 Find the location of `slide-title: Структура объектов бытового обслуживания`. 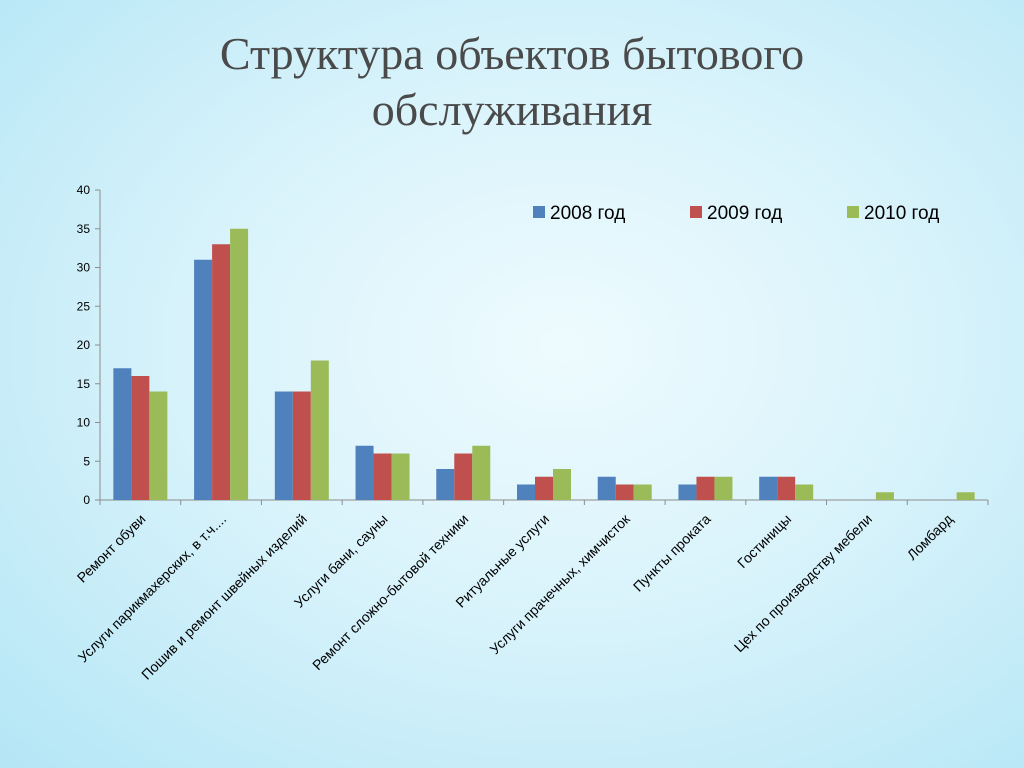

slide-title: Структура объектов бытового обслуживания is located at coordinates (512, 82).